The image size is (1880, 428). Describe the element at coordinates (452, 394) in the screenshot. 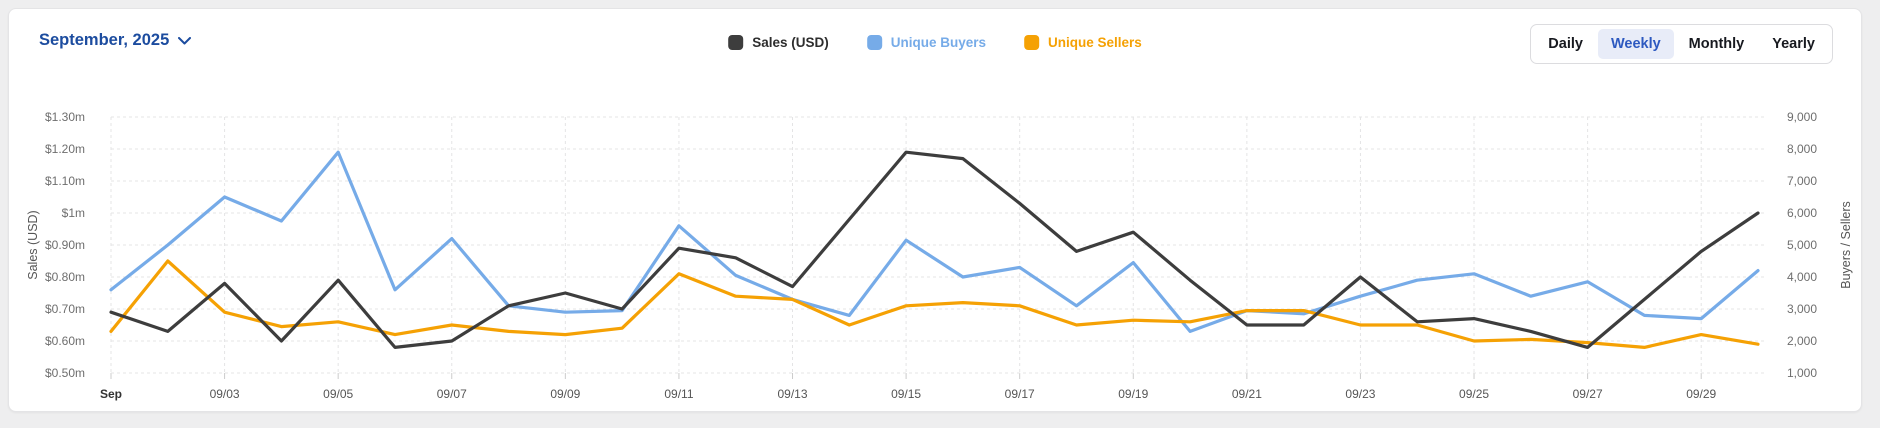

I see `x-tick-label: 09/07` at that location.